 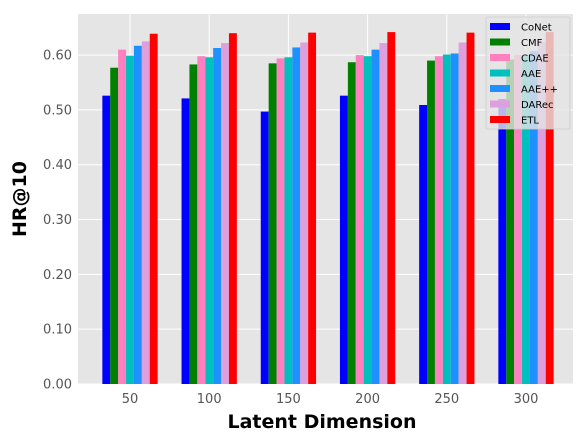 What do you see at coordinates (535, 59) in the screenshot?
I see `legend-label: CDAE` at bounding box center [535, 59].